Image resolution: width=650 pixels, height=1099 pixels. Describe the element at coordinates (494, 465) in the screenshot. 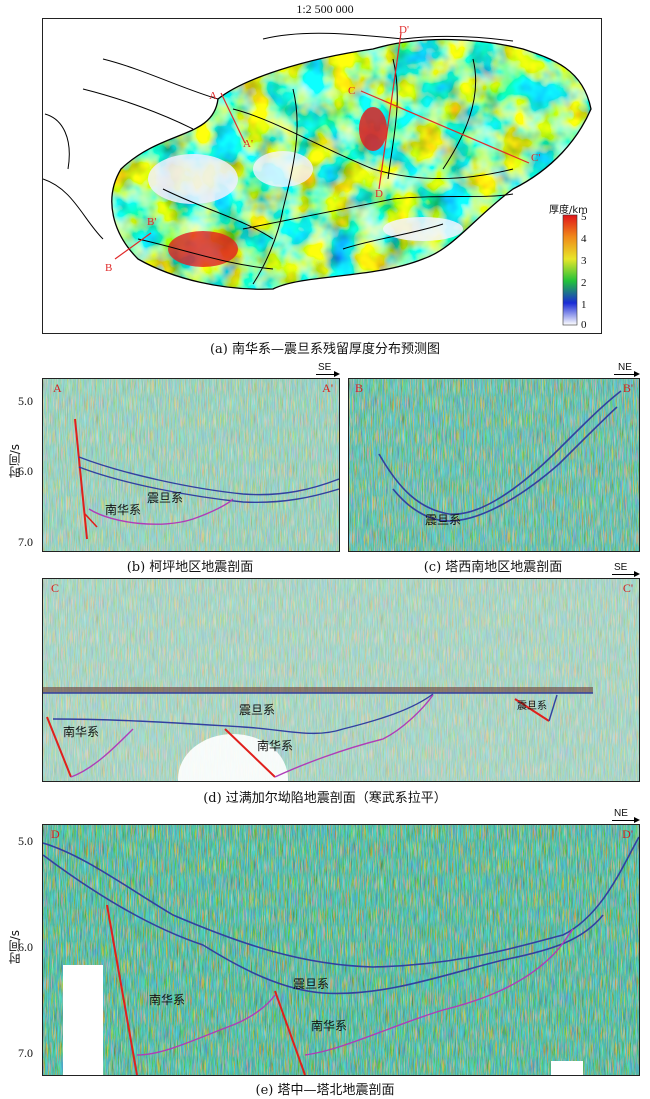

I see `seismic-section-c: B B' 震旦系` at that location.